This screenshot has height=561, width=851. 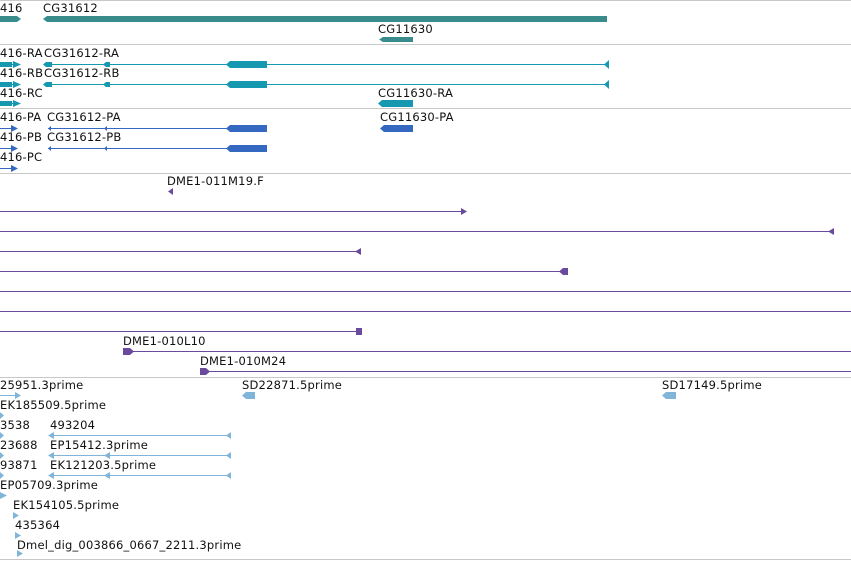 What do you see at coordinates (22, 73) in the screenshot?
I see `transcript-label-416-RB: 416-RB` at bounding box center [22, 73].